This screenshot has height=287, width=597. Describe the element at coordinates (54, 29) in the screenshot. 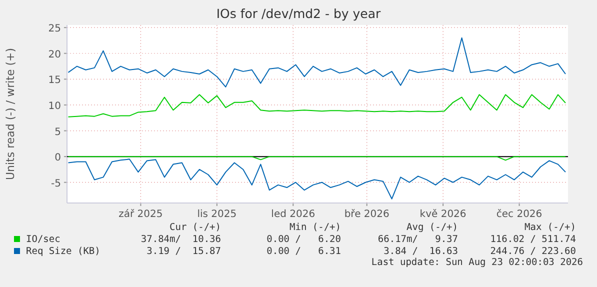

I see `y-tick-label: 25` at that location.